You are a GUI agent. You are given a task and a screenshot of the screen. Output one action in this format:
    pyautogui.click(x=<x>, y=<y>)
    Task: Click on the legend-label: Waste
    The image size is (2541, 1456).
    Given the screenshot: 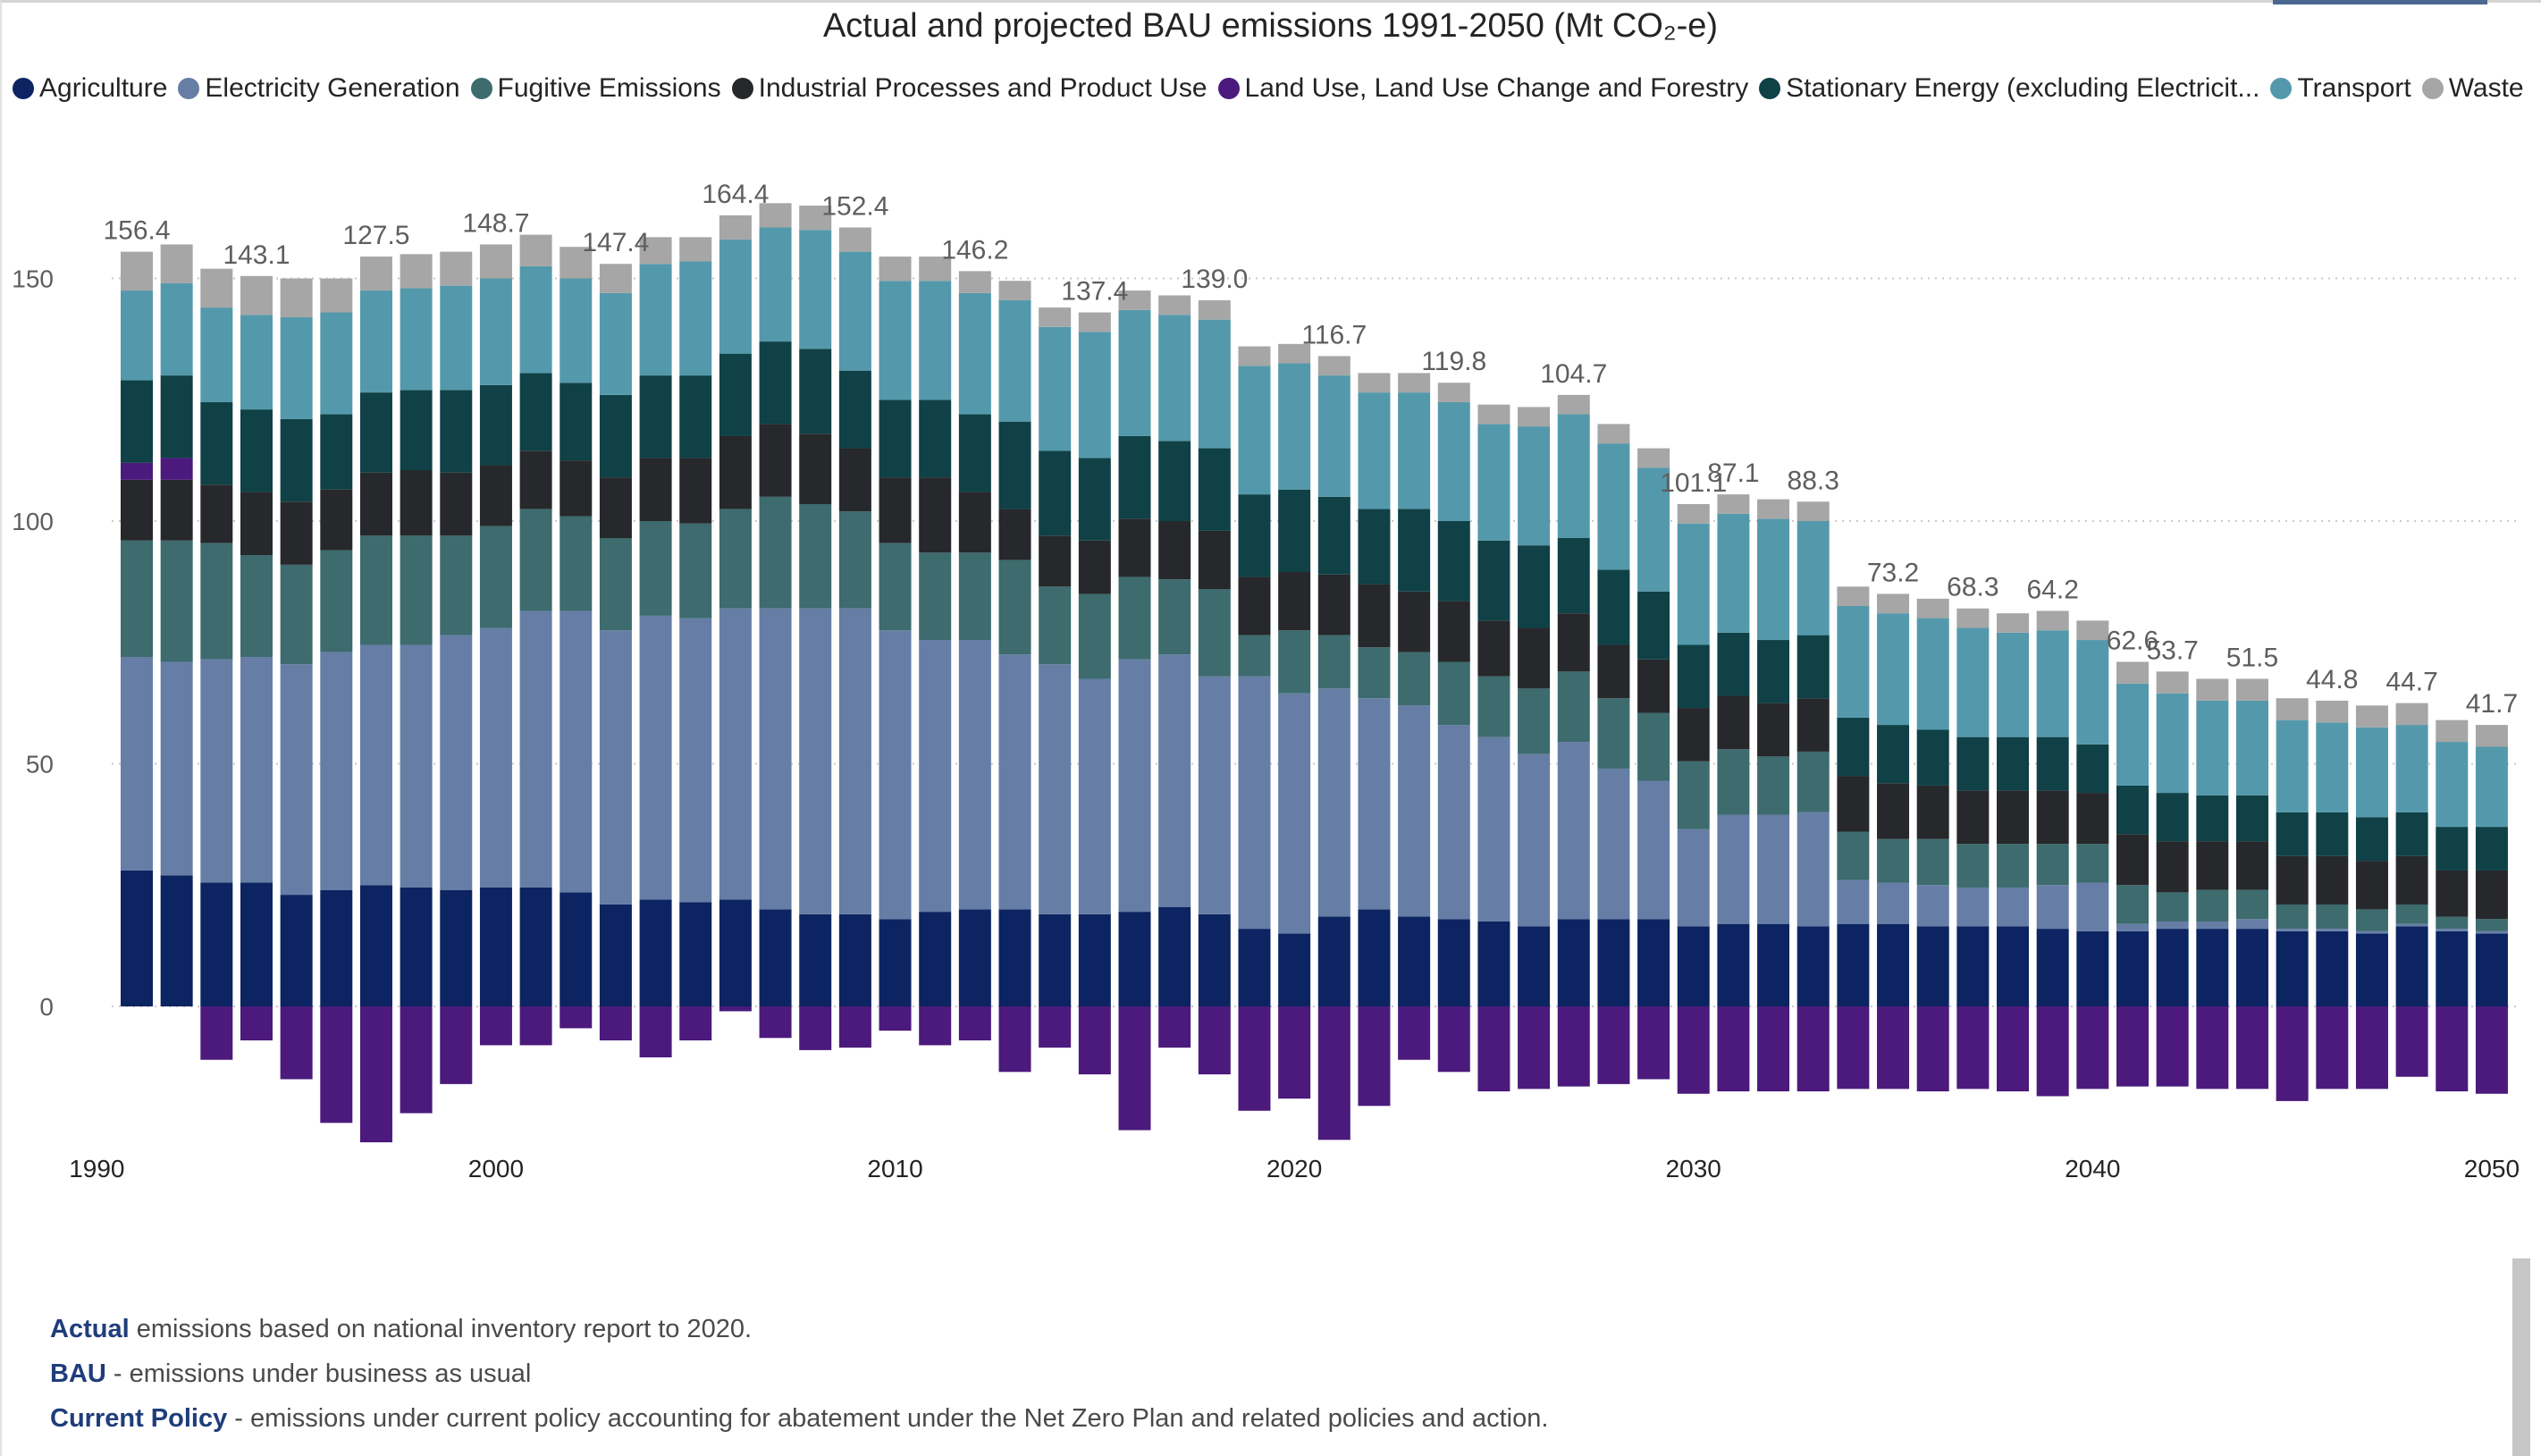 What is the action you would take?
    pyautogui.click(x=2486, y=88)
    